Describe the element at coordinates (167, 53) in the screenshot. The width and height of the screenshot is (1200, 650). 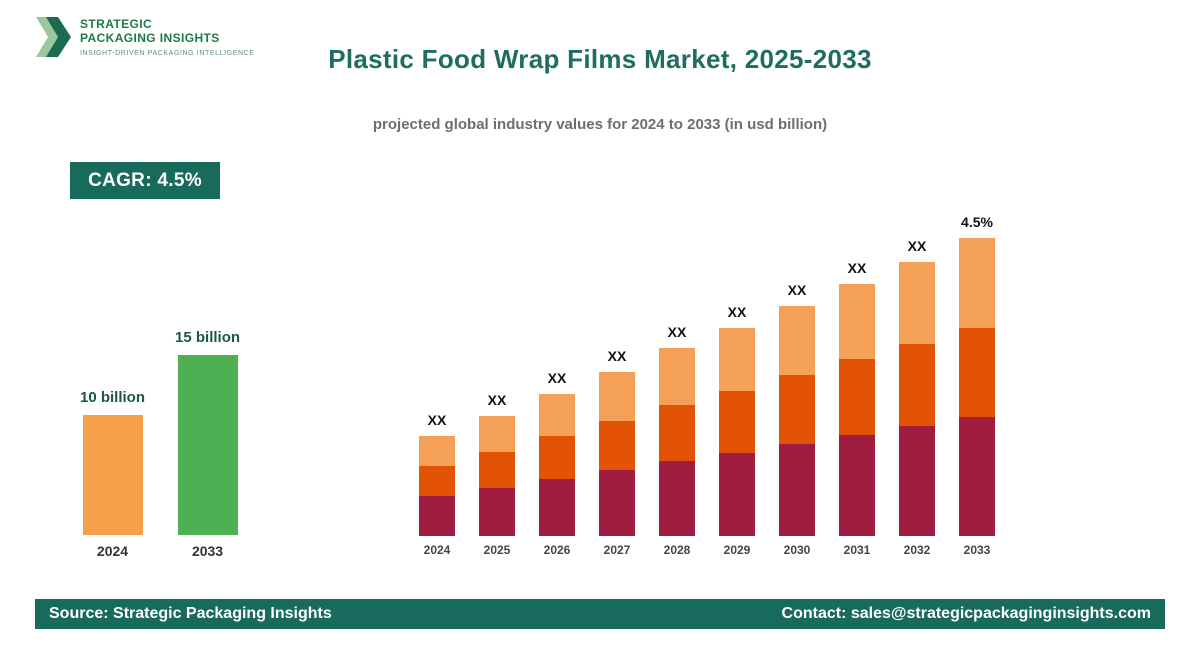
I see `logo-tagline: INSIGHT-DRIVEN PACKAGING INTELLIGENCE` at that location.